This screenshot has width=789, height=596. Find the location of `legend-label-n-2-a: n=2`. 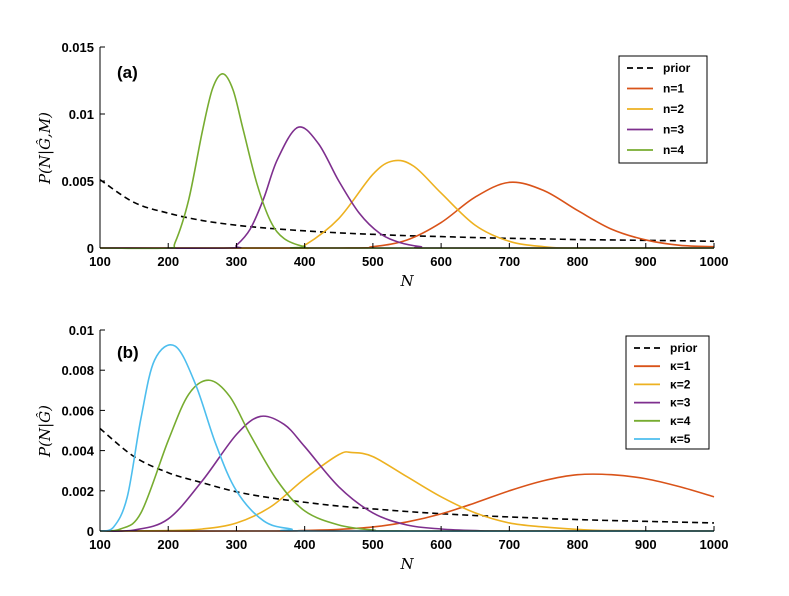

legend-label-n-2-a: n=2 is located at coordinates (673, 109).